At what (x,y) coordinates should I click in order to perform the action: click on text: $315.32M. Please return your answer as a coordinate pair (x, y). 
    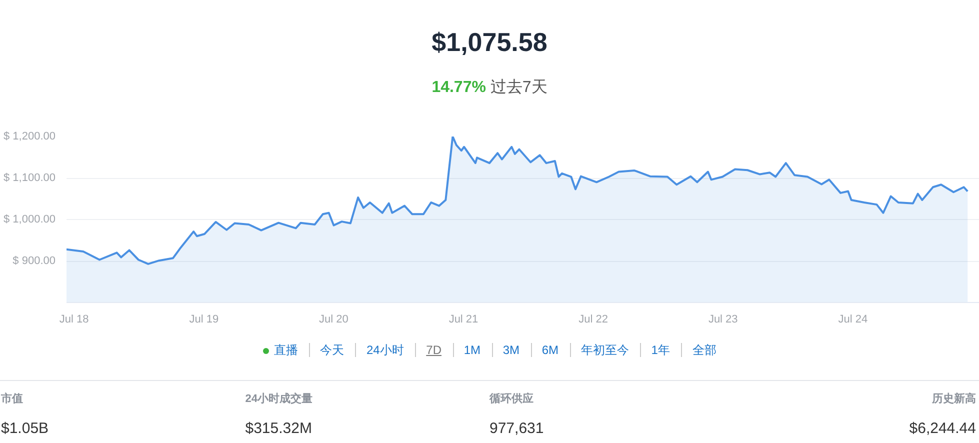
    Looking at the image, I should click on (279, 428).